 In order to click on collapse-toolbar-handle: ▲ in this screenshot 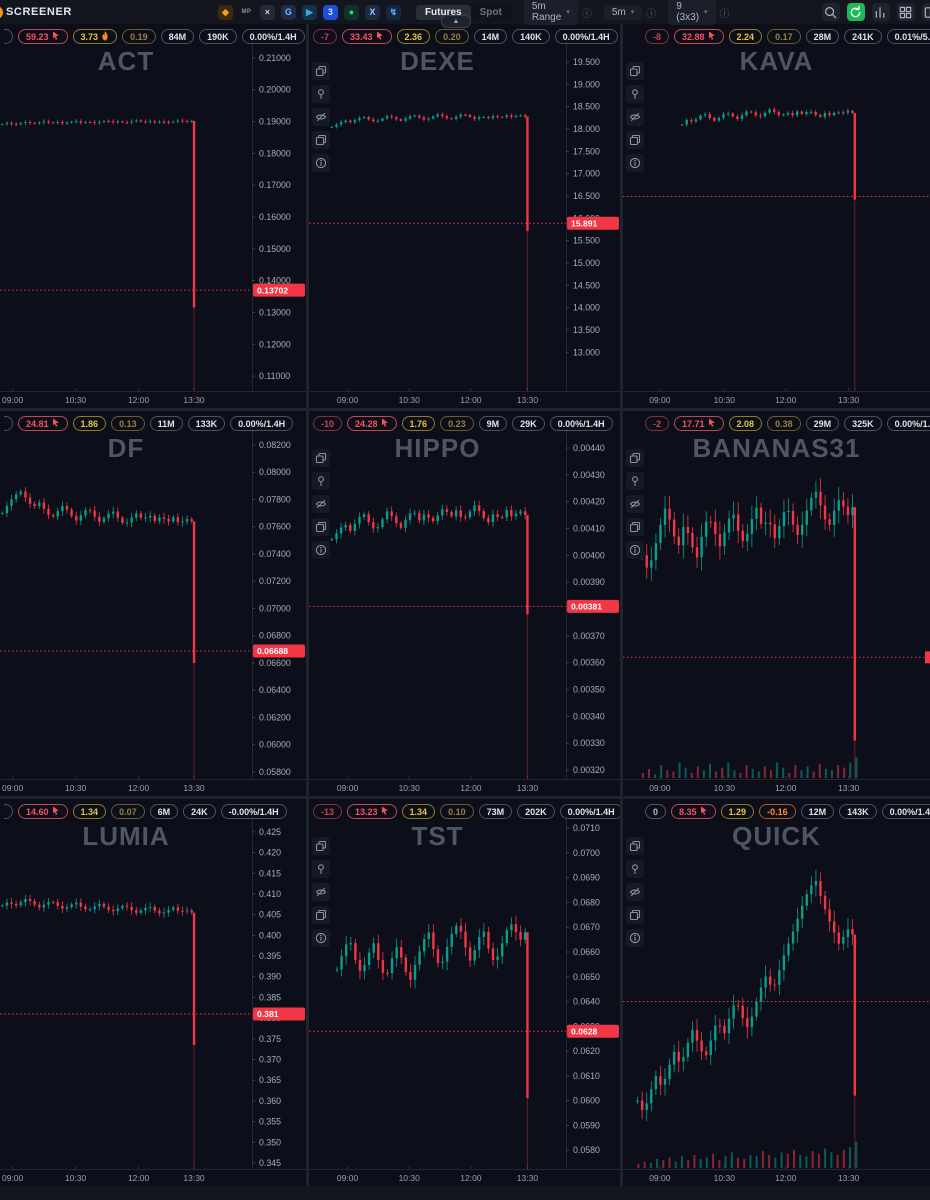, I will do `click(456, 21)`.